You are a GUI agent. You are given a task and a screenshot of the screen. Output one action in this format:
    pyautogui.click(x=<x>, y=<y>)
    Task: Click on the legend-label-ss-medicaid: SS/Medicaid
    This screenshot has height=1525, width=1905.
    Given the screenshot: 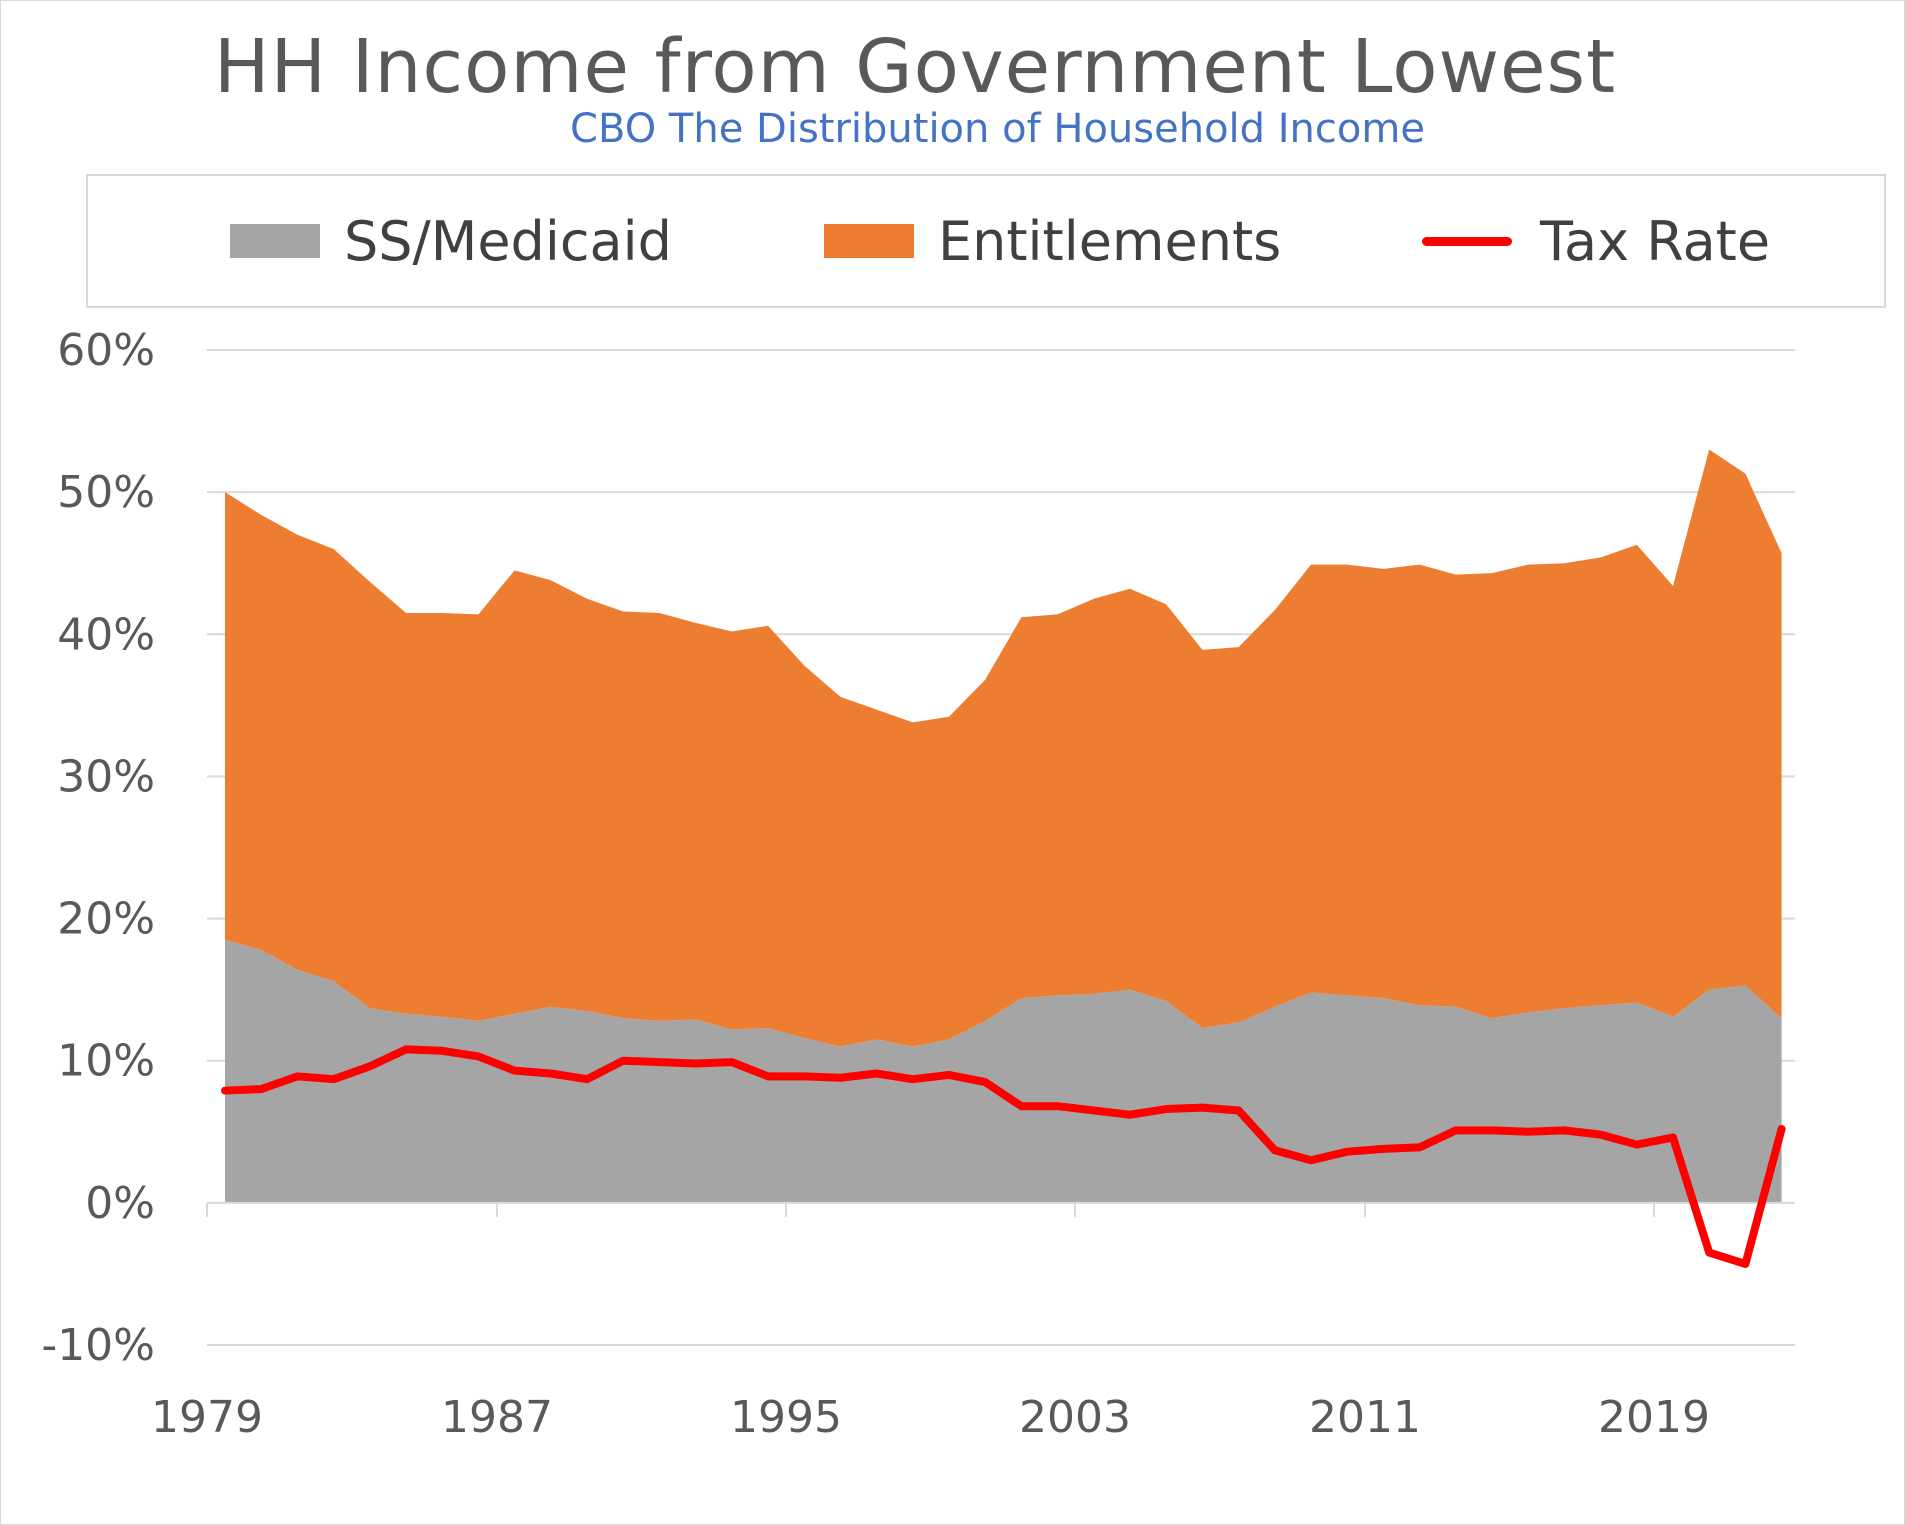 What is the action you would take?
    pyautogui.click(x=508, y=241)
    